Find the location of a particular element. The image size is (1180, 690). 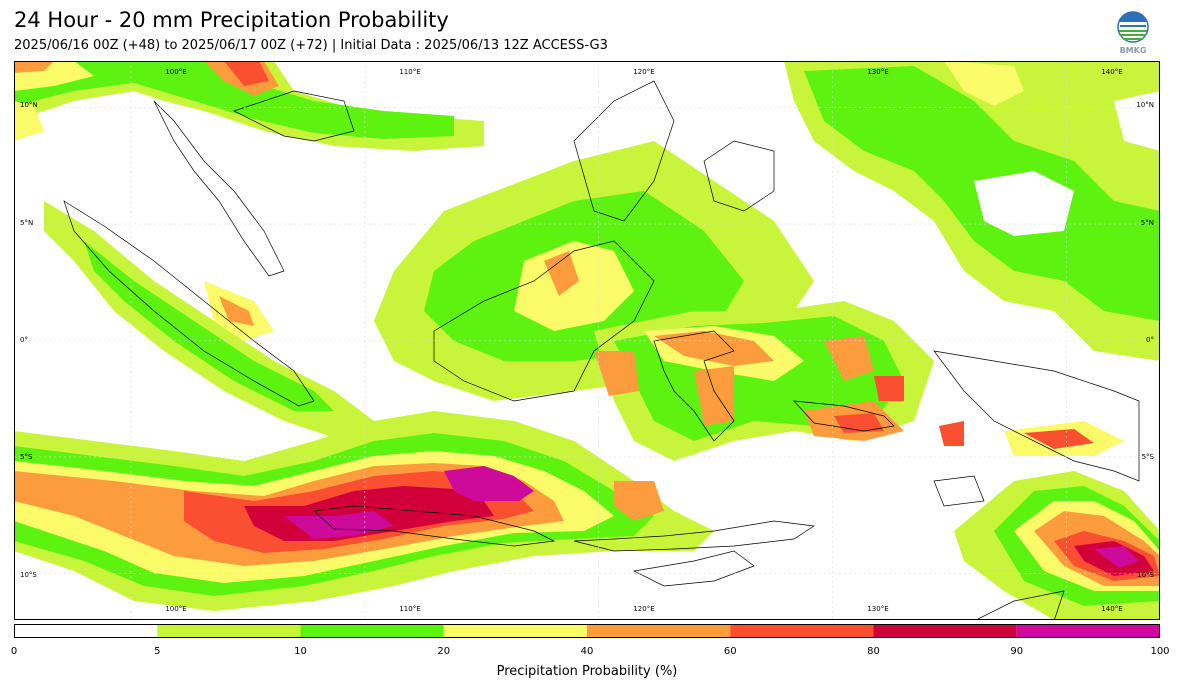

lon-label-top: 120°E is located at coordinates (643, 72).